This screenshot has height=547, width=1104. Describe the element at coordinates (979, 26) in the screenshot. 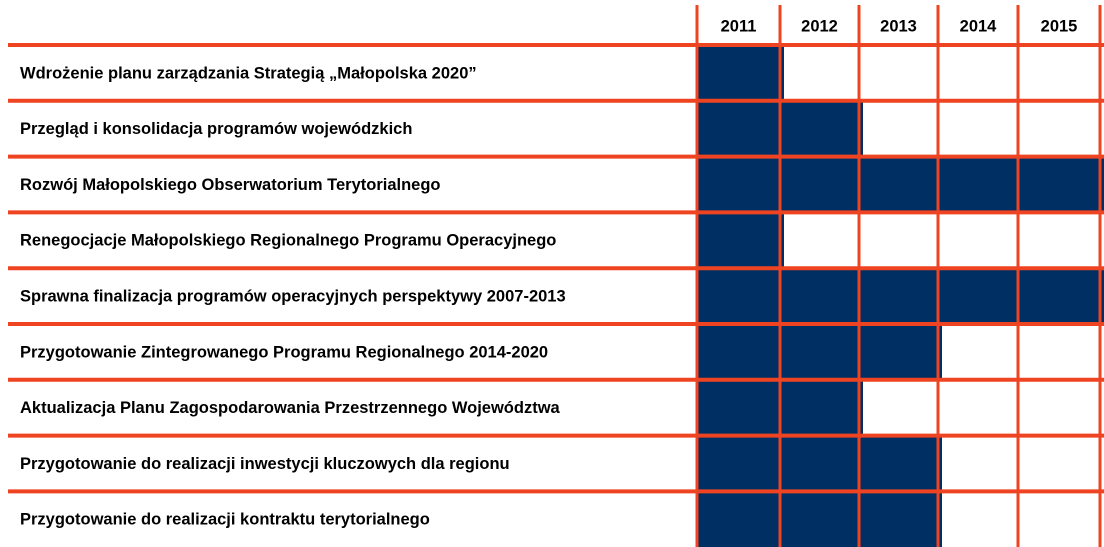

I see `year-header: 2014` at that location.